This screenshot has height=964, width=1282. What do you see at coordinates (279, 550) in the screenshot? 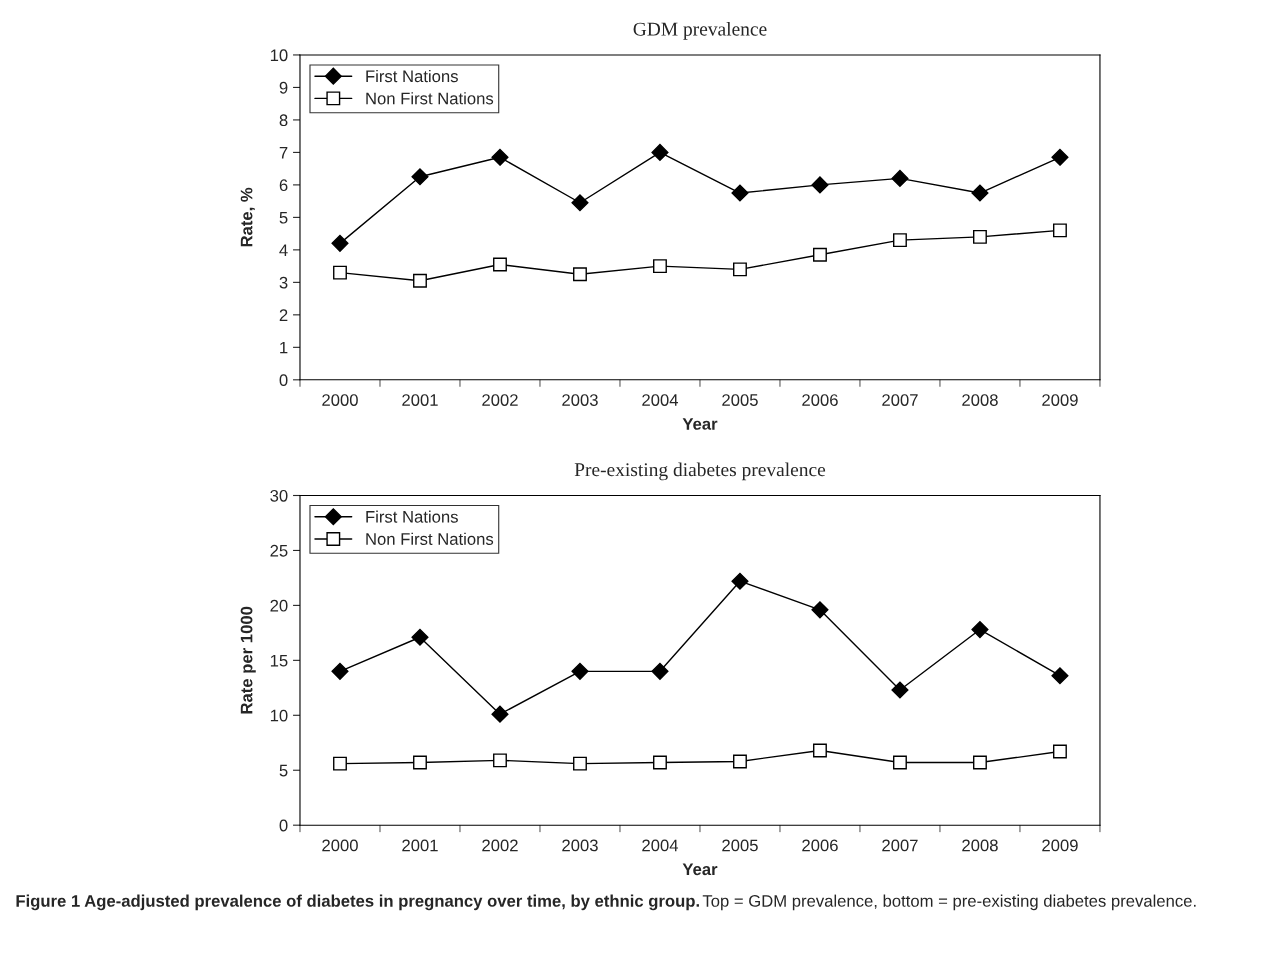
I see `y-tick-label: 25` at bounding box center [279, 550].